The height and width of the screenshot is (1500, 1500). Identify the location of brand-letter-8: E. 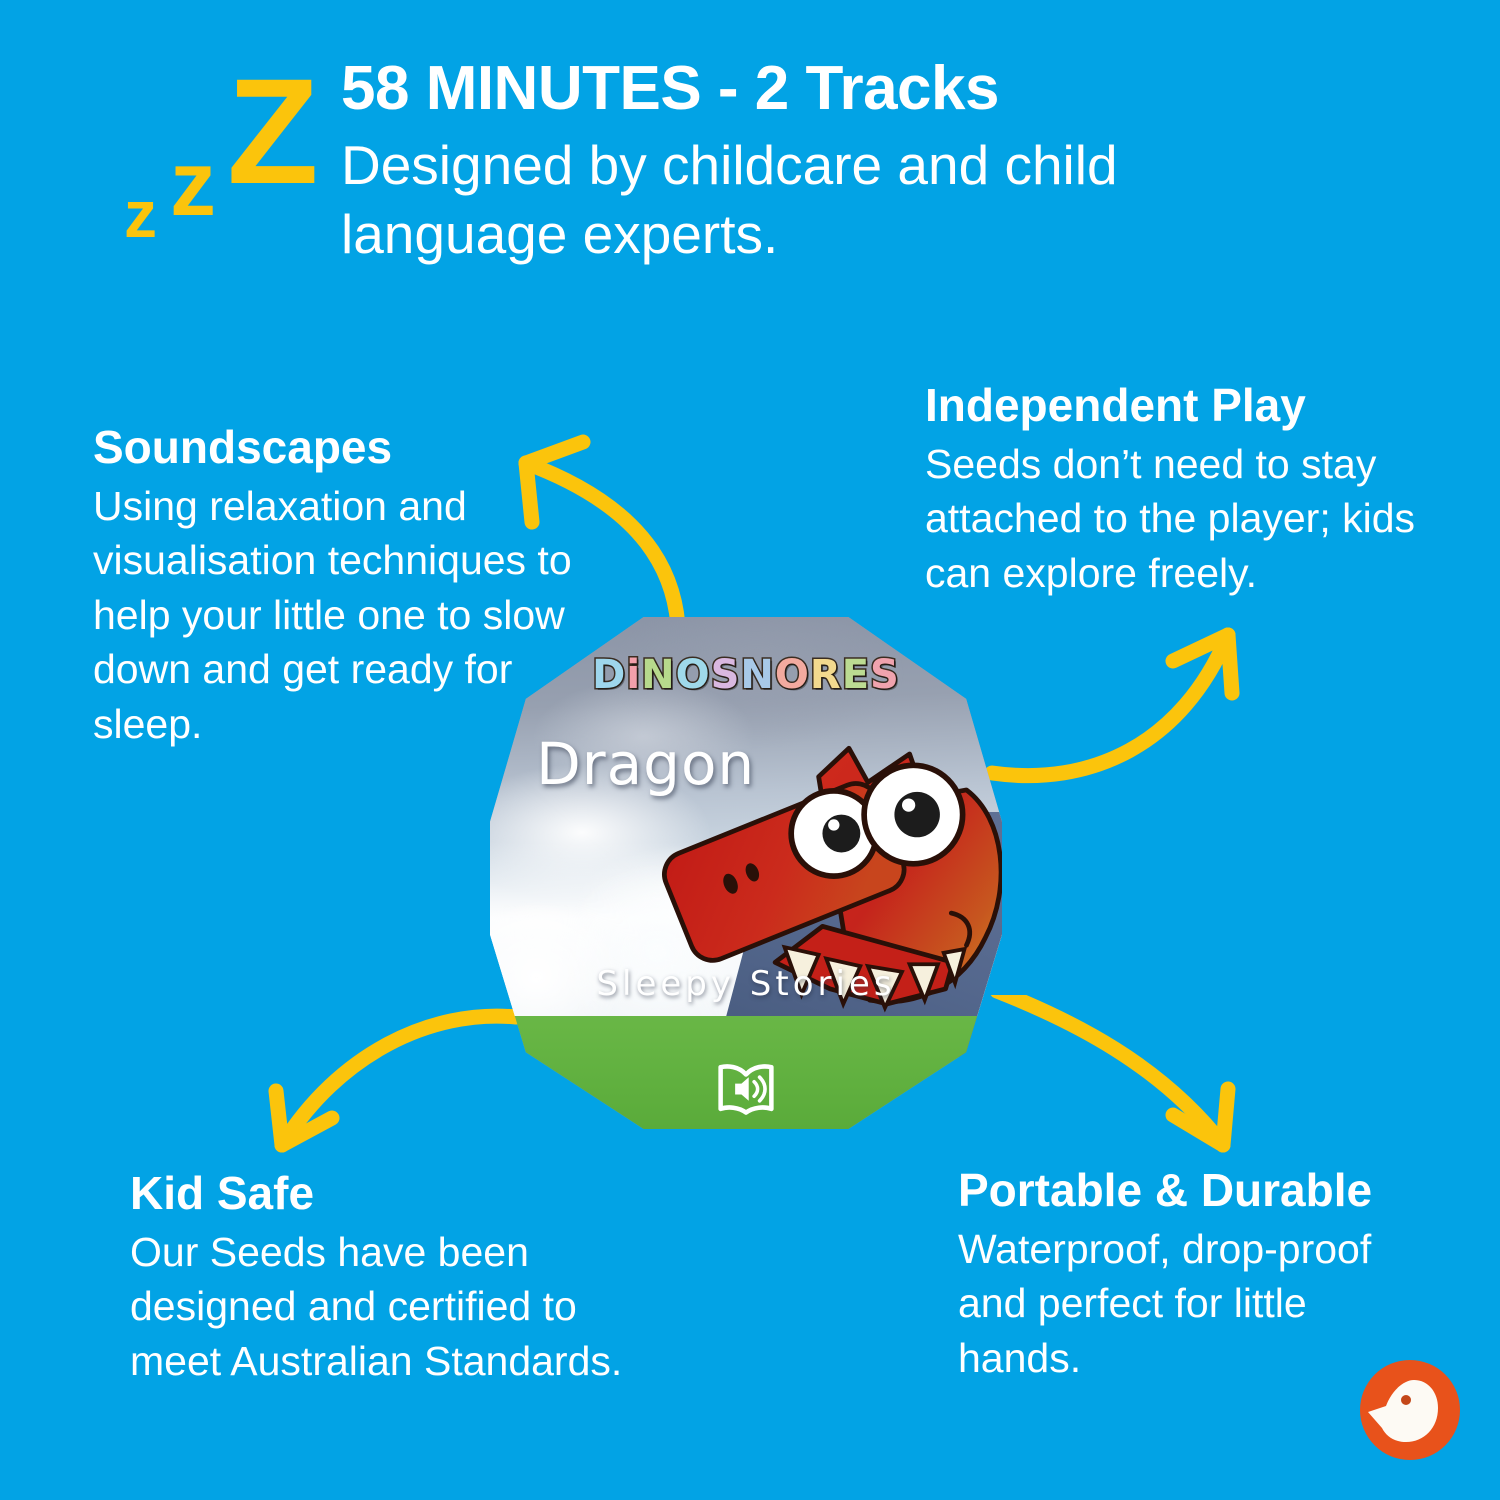
(855, 675).